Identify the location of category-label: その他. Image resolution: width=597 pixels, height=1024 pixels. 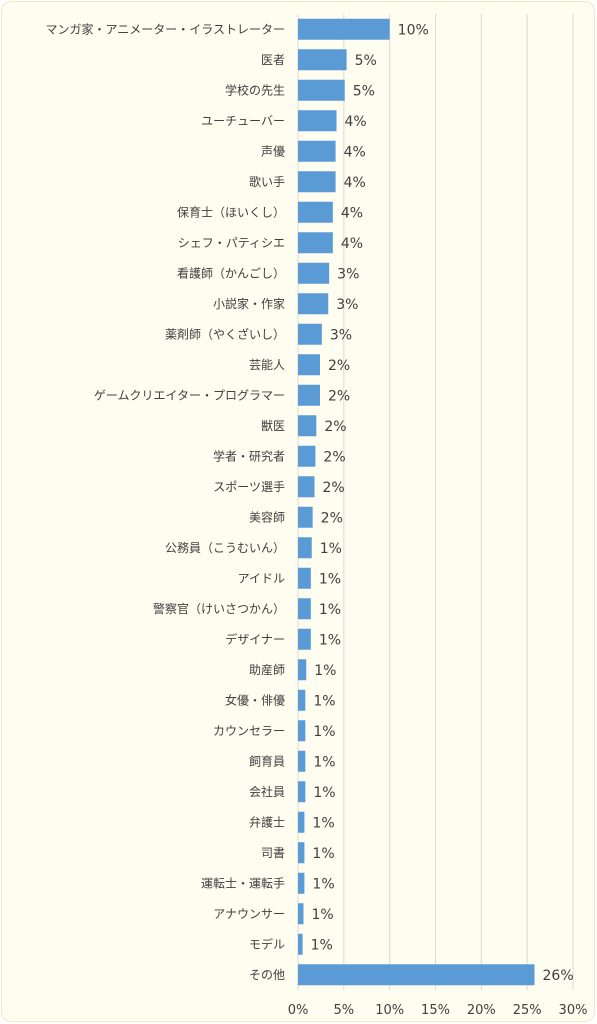
(267, 975).